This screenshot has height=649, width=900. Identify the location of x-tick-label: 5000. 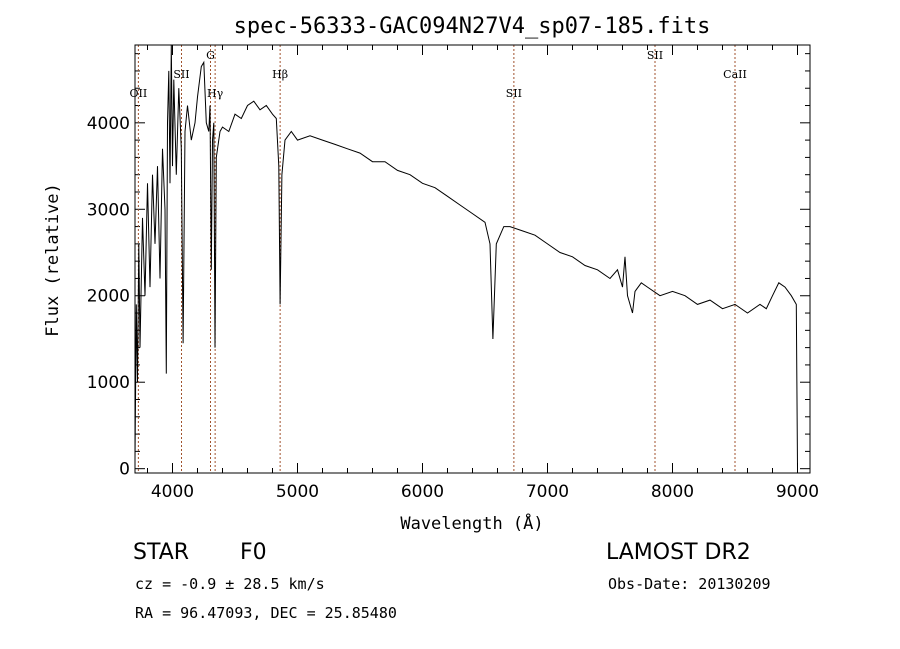
(297, 492).